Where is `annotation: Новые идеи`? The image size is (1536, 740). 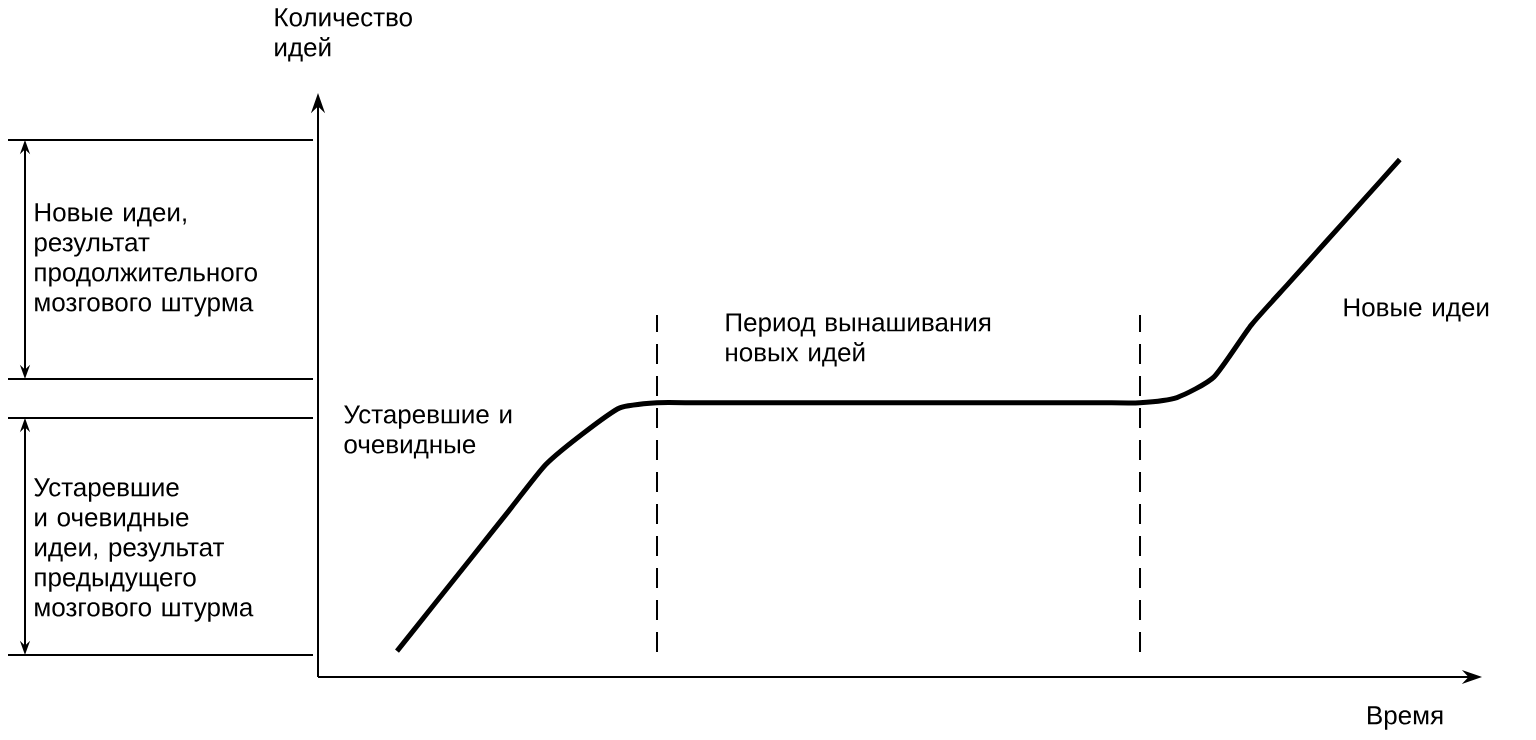 annotation: Новые идеи is located at coordinates (1416, 310).